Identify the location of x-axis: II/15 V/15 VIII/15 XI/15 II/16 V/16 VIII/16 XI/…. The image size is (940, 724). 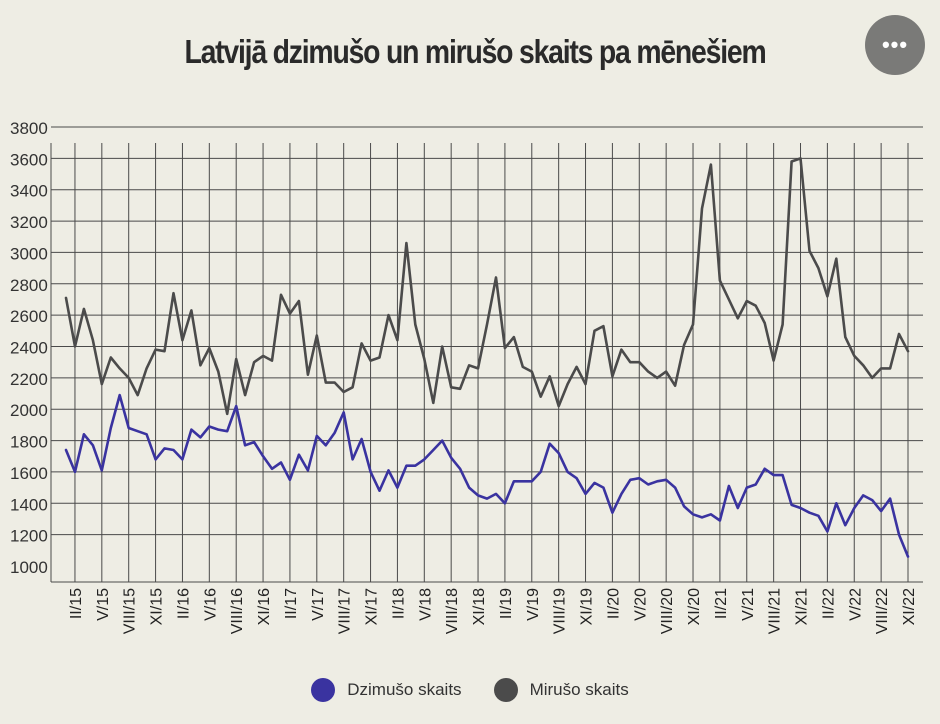
(493, 611).